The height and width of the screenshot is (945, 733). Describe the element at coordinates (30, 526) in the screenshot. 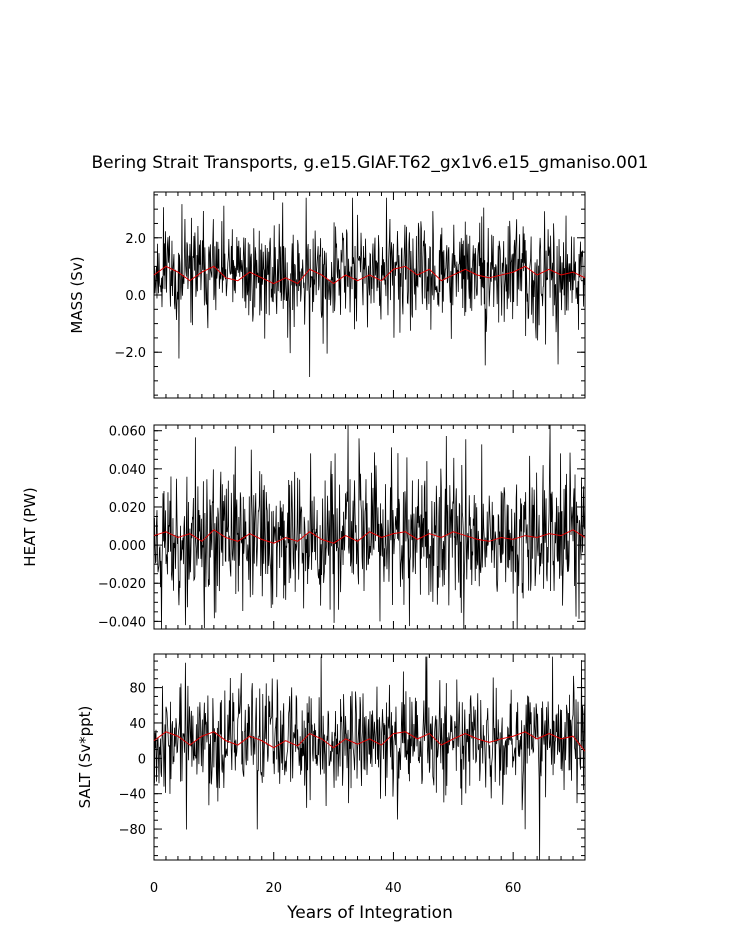

I see `ylabel-heat: HEAT (PW)` at that location.